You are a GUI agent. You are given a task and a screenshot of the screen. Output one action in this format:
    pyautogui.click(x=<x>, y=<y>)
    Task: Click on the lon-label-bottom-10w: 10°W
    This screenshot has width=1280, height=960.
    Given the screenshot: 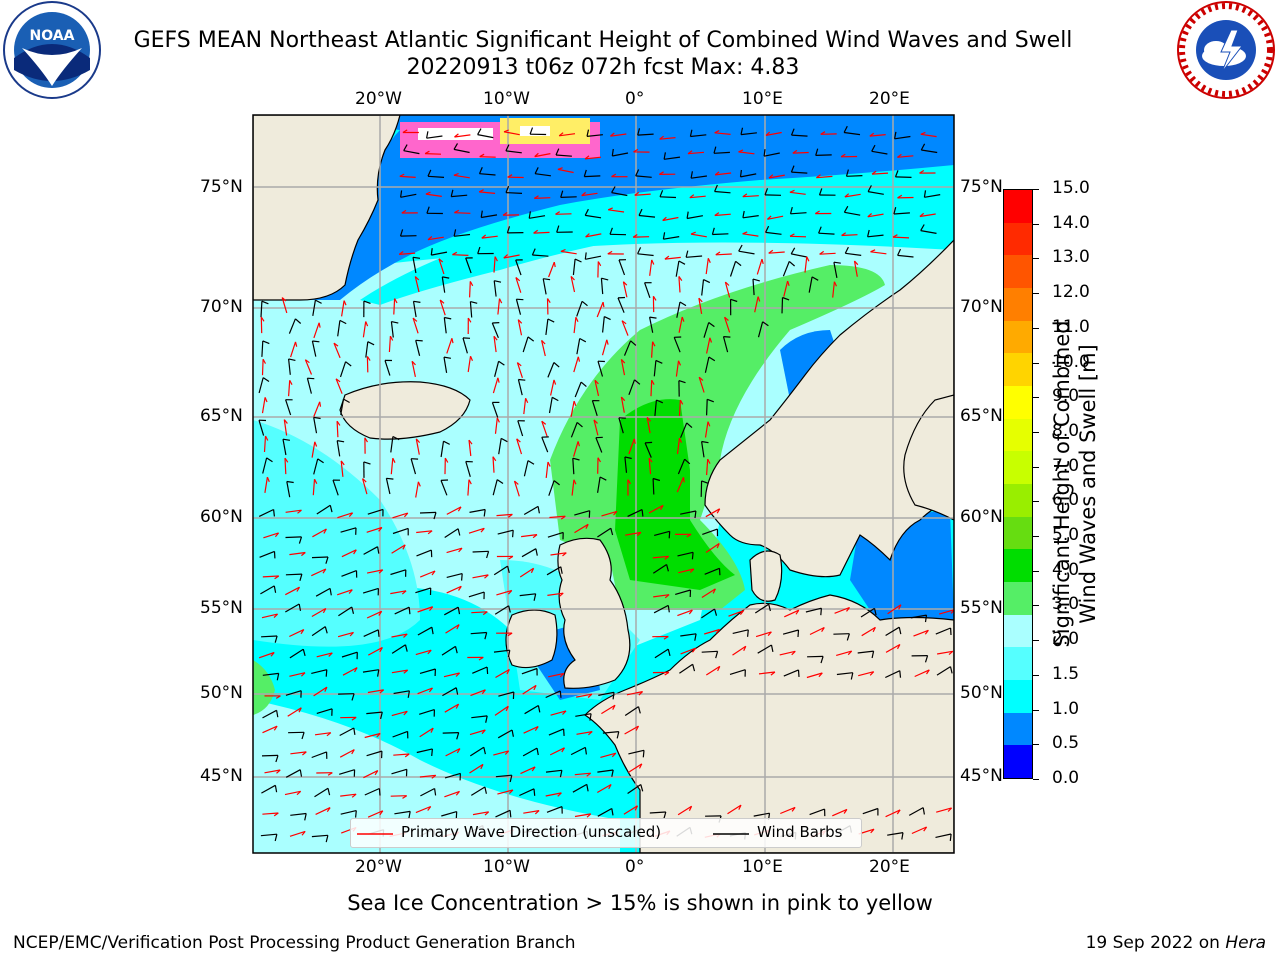 What is the action you would take?
    pyautogui.click(x=506, y=867)
    